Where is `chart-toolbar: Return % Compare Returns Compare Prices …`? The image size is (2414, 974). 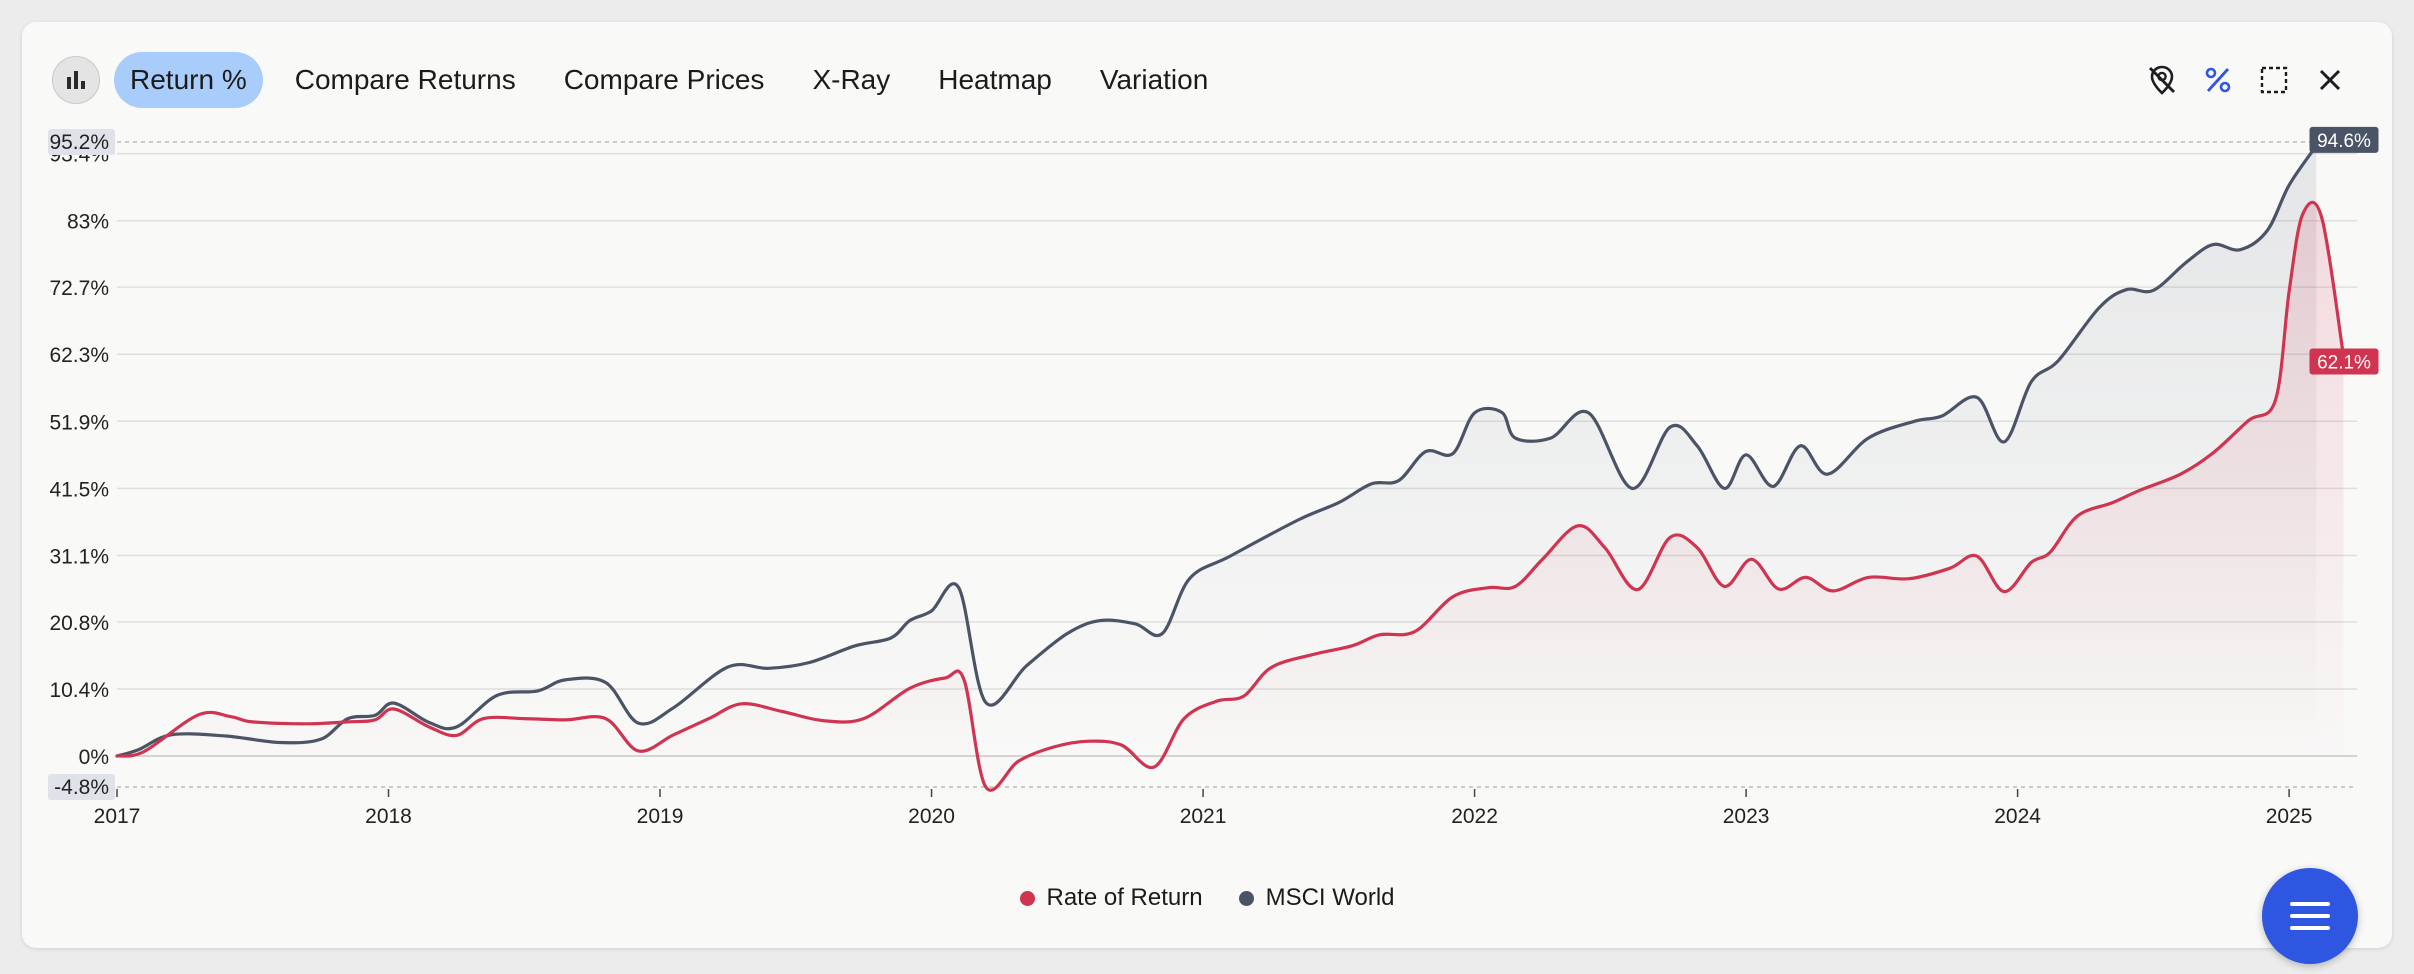
chart-toolbar: Return % Compare Returns Compare Prices … is located at coordinates (646, 80).